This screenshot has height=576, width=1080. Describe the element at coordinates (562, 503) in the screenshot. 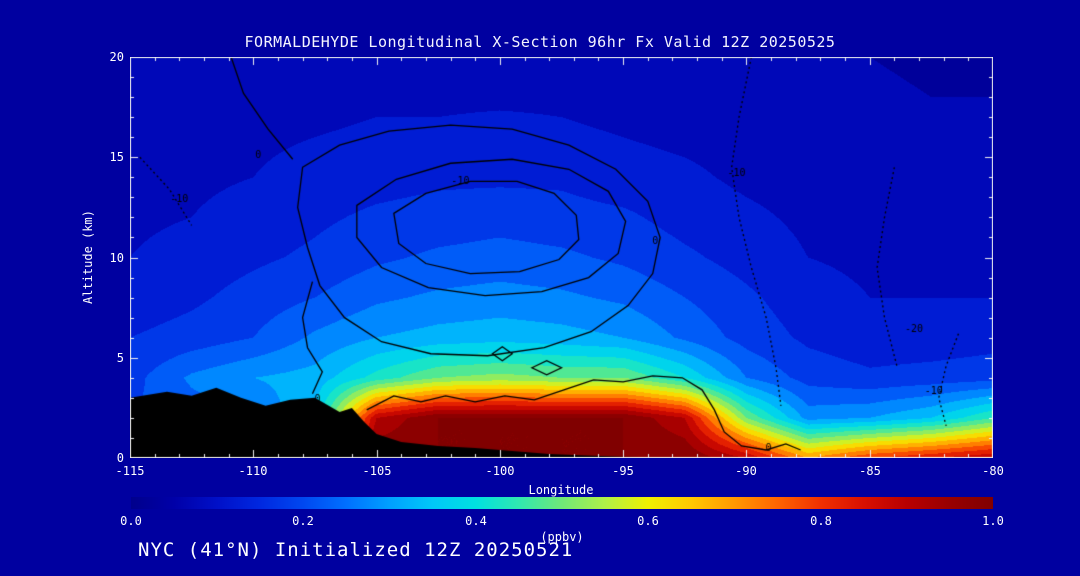

I see `colorbar` at that location.